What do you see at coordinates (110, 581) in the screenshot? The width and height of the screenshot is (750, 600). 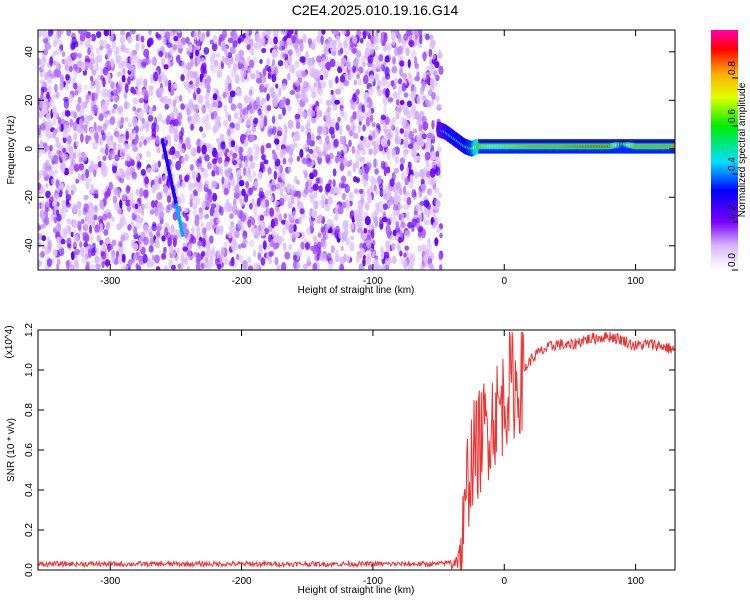 I see `x-tick-label: -300` at bounding box center [110, 581].